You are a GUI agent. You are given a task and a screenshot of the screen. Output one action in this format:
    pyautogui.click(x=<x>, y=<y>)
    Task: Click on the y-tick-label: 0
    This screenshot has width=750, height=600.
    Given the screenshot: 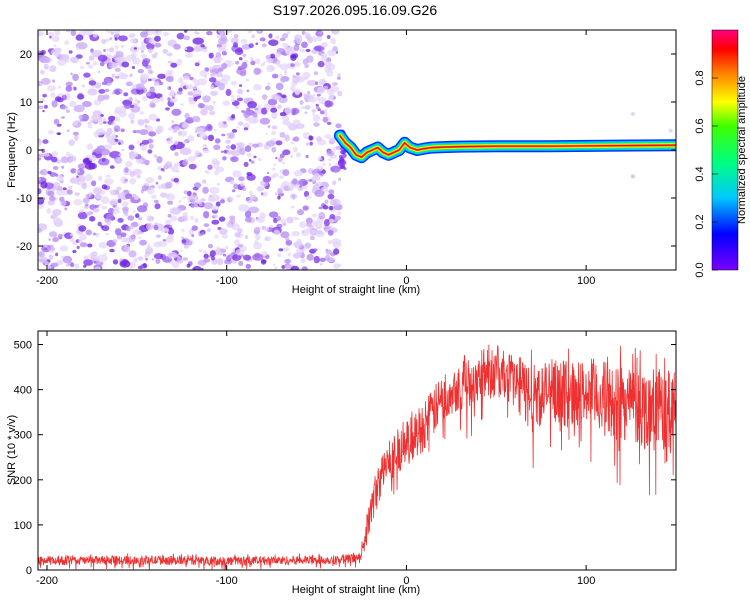 What is the action you would take?
    pyautogui.click(x=29, y=571)
    